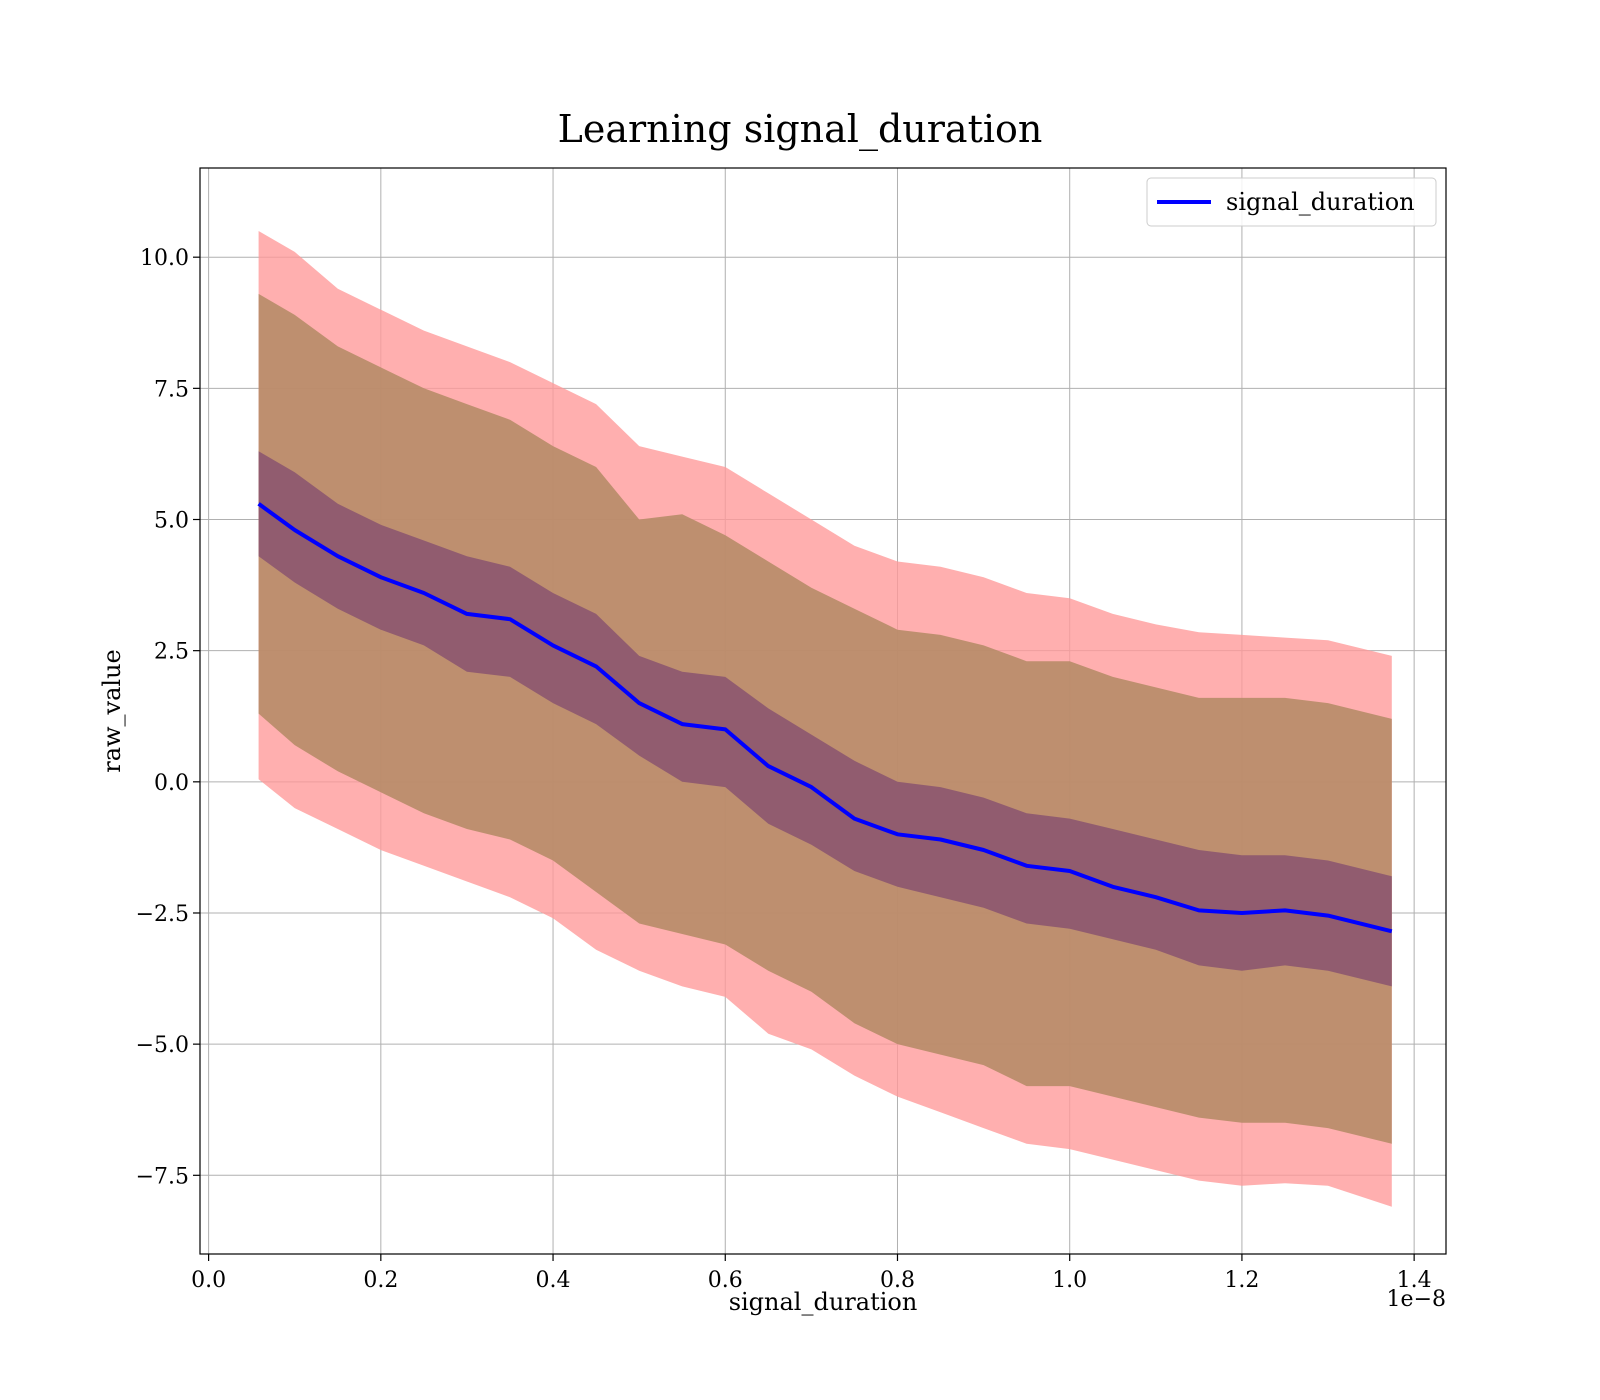 This screenshot has width=1600, height=1400. Describe the element at coordinates (823, 1302) in the screenshot. I see `x-axis-label: signal_duration` at that location.